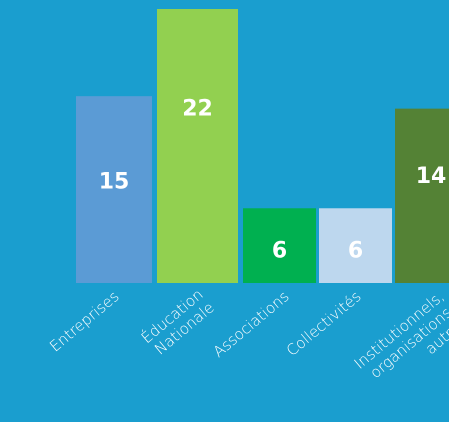  What do you see at coordinates (279, 250) in the screenshot?
I see `bar-value-label-2: 6` at bounding box center [279, 250].